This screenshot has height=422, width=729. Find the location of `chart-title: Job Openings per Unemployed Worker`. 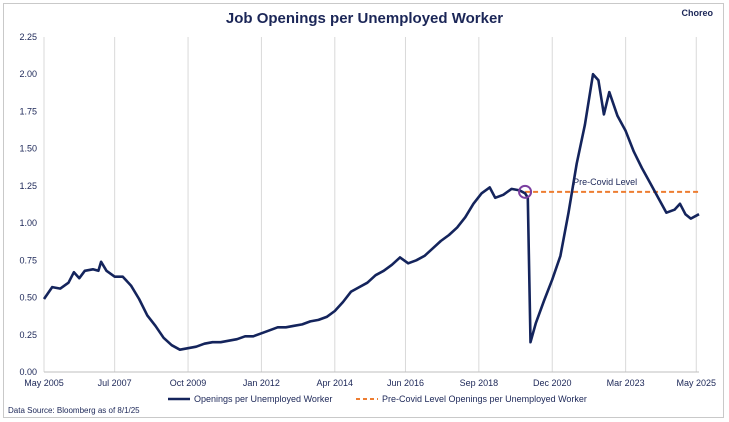

chart-title: Job Openings per Unemployed Worker is located at coordinates (364, 18).